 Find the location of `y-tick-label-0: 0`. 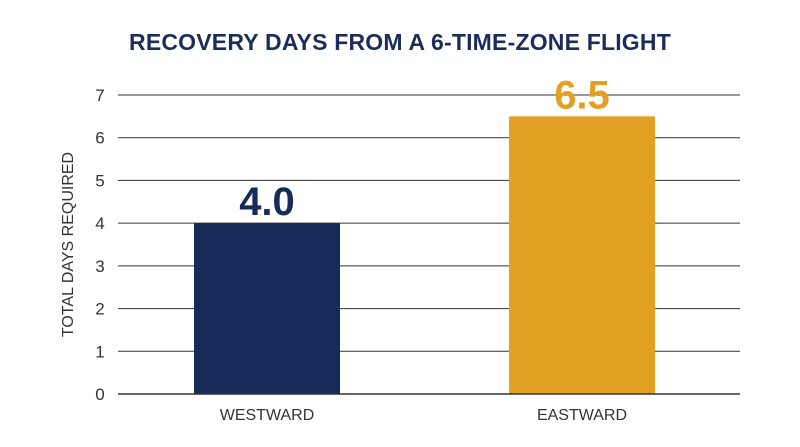

y-tick-label-0: 0 is located at coordinates (99, 394).